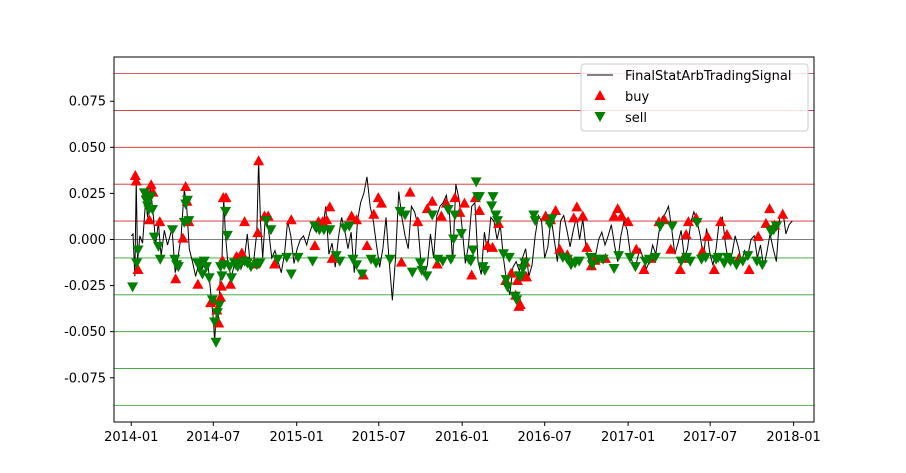 The image size is (906, 473). I want to click on x-tick-label: 2017-07, so click(710, 437).